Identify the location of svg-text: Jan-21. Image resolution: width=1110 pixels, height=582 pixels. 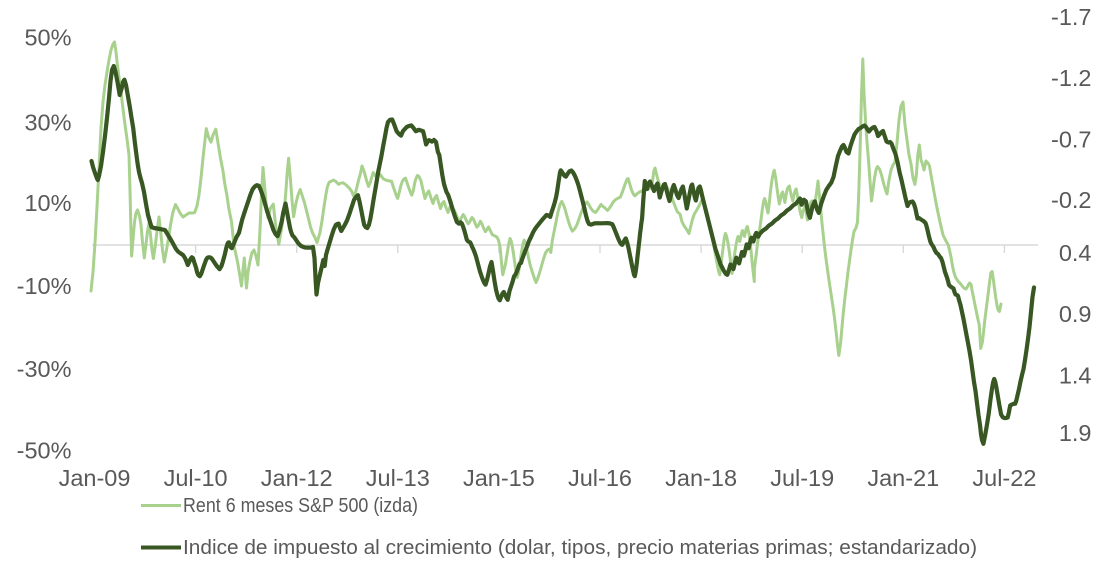
(903, 478).